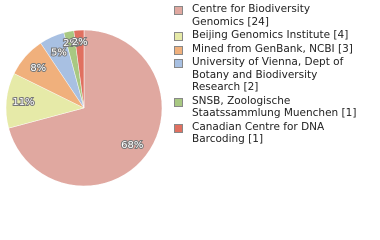 The image size is (380, 240). I want to click on pie-slice, so click(79, 69).